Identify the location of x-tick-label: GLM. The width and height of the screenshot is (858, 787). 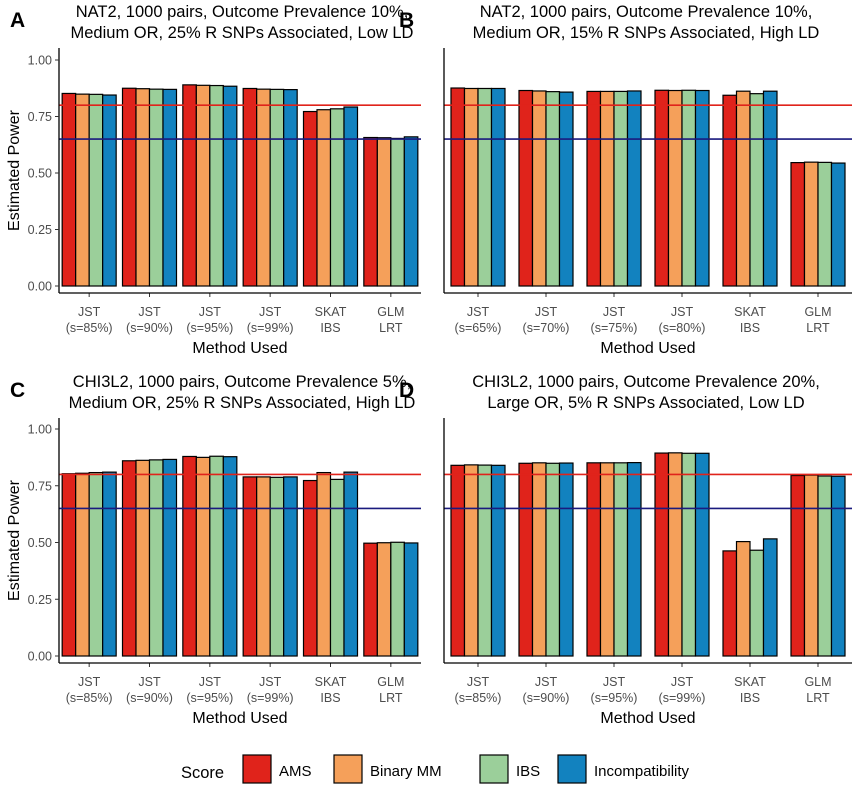
(817, 312).